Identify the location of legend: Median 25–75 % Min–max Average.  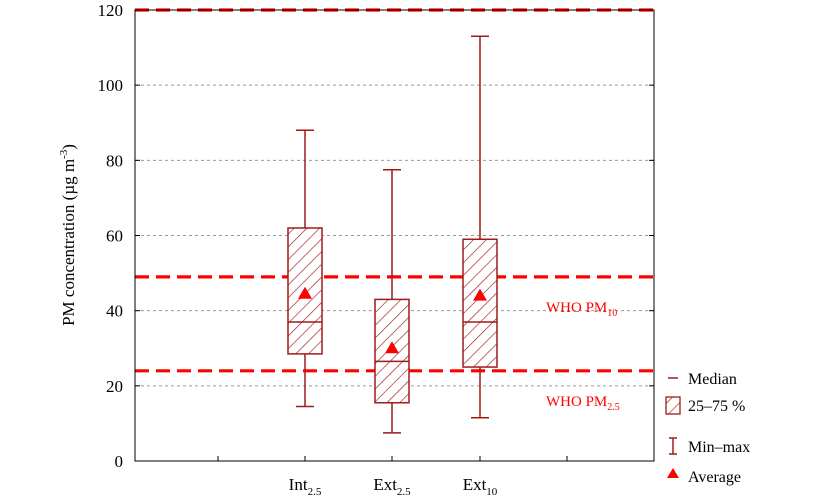
(708, 428).